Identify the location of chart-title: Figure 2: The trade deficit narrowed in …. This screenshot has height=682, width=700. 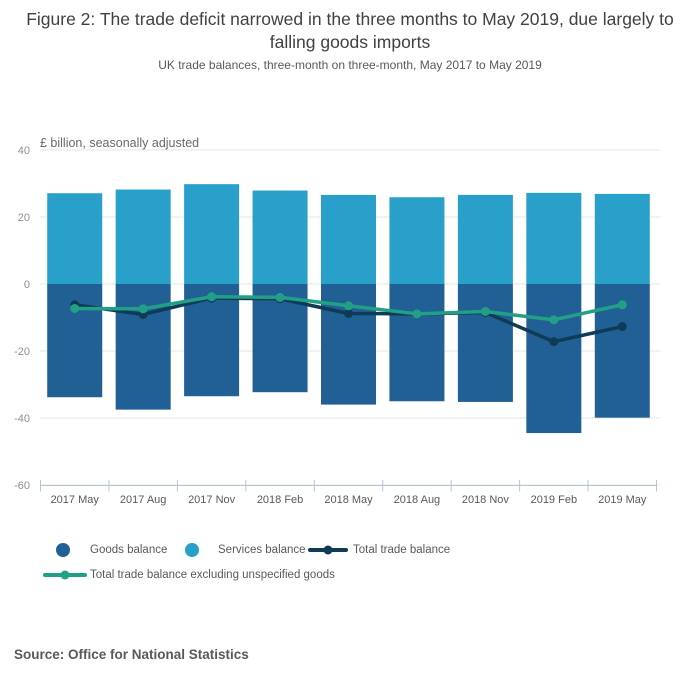
(350, 30).